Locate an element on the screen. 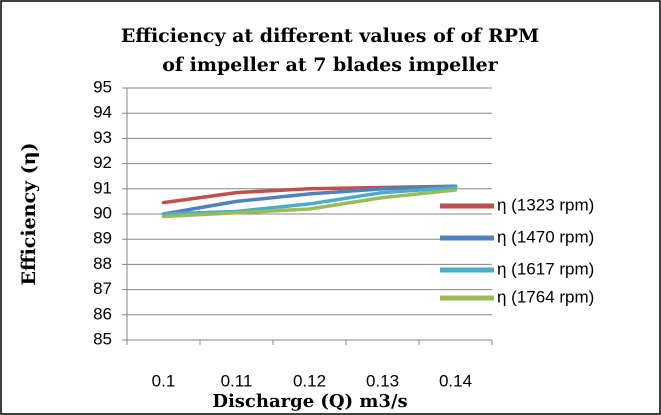 This screenshot has height=415, width=661. legend-label: η (1470 rpm) is located at coordinates (545, 236).